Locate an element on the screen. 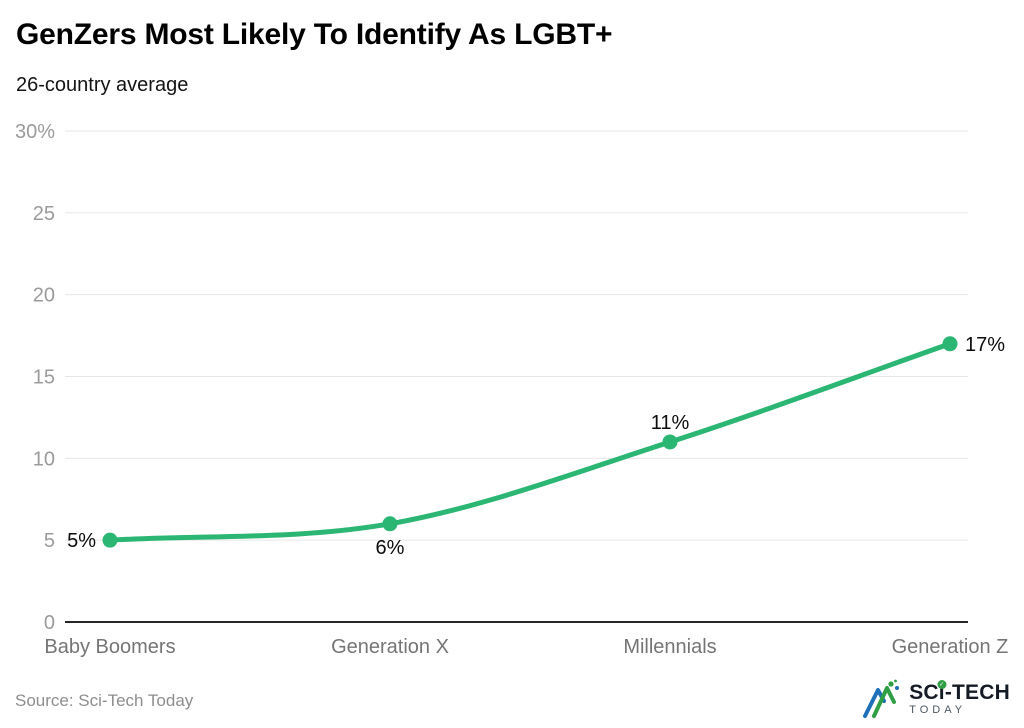 Image resolution: width=1024 pixels, height=728 pixels. logo-mountain-icon is located at coordinates (881, 698).